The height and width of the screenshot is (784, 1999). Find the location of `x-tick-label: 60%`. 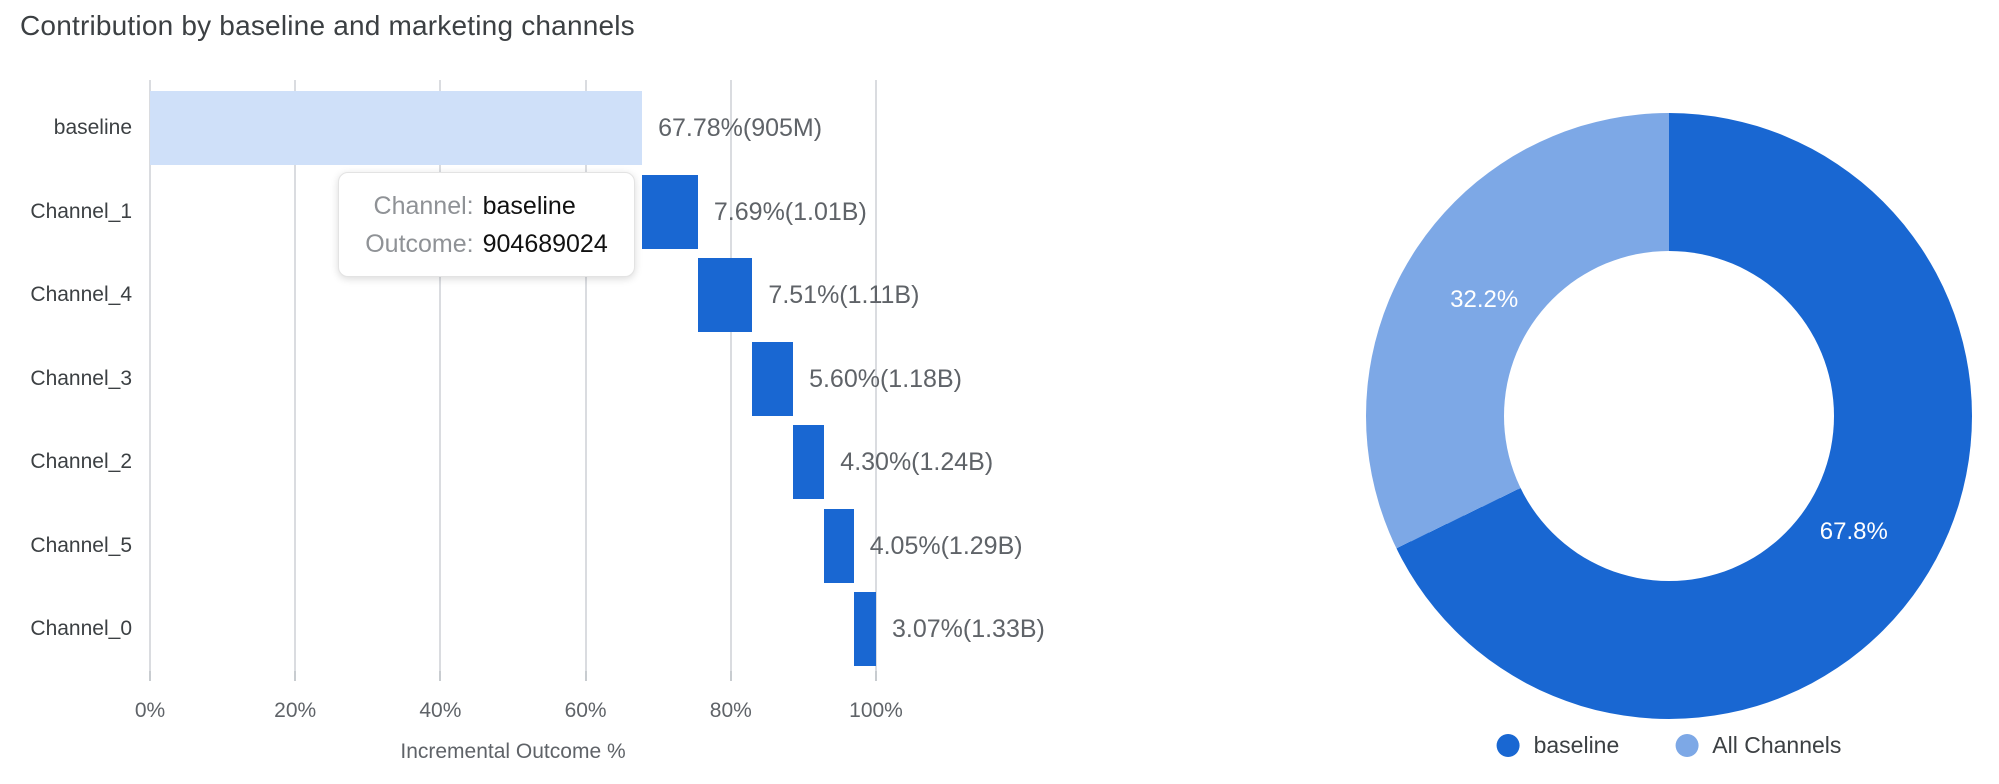

x-tick-label: 60% is located at coordinates (585, 710).